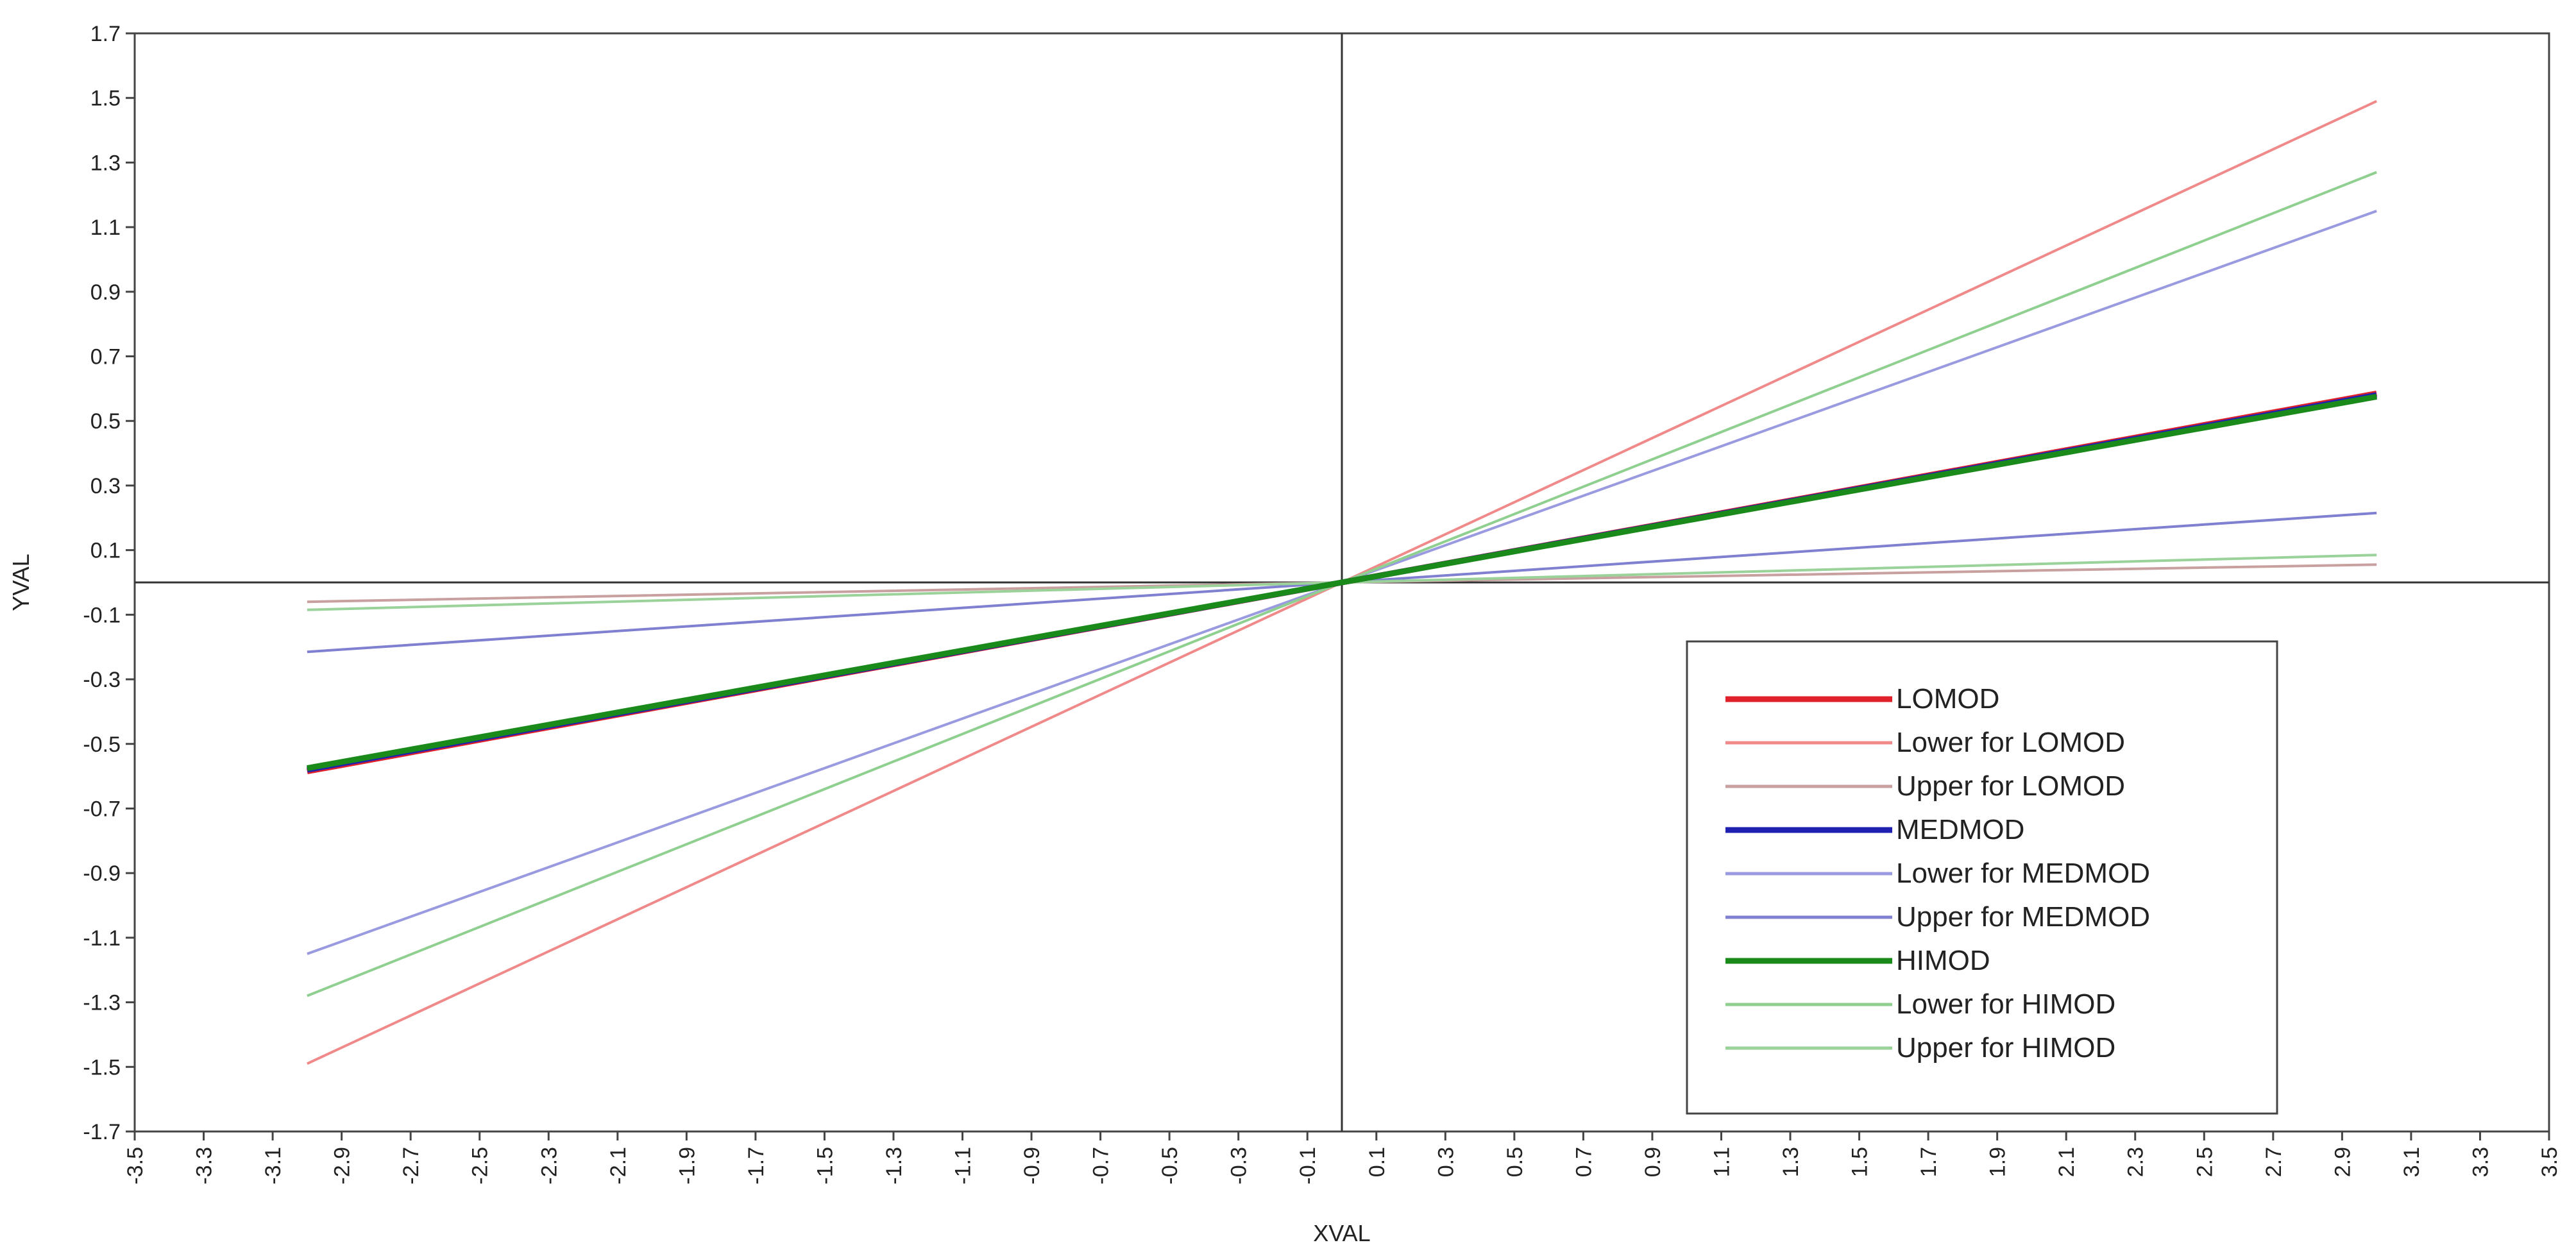 This screenshot has height=1254, width=2576. What do you see at coordinates (1515, 1162) in the screenshot?
I see `x-tick-label: 0.5` at bounding box center [1515, 1162].